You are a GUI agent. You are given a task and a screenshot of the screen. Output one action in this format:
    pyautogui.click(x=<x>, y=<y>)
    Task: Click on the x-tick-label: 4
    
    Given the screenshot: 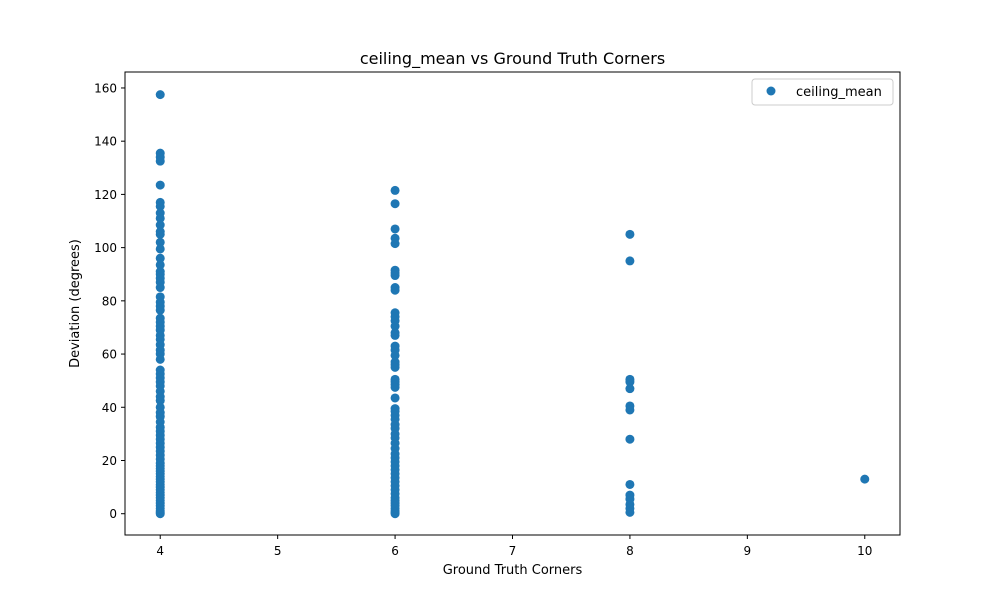 What is the action you would take?
    pyautogui.click(x=160, y=551)
    